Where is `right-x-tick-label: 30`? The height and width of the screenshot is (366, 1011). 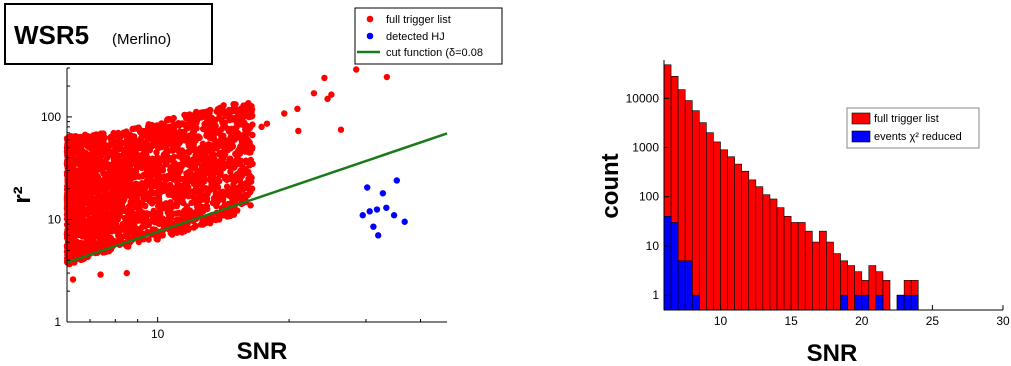 right-x-tick-label: 30 is located at coordinates (1003, 321).